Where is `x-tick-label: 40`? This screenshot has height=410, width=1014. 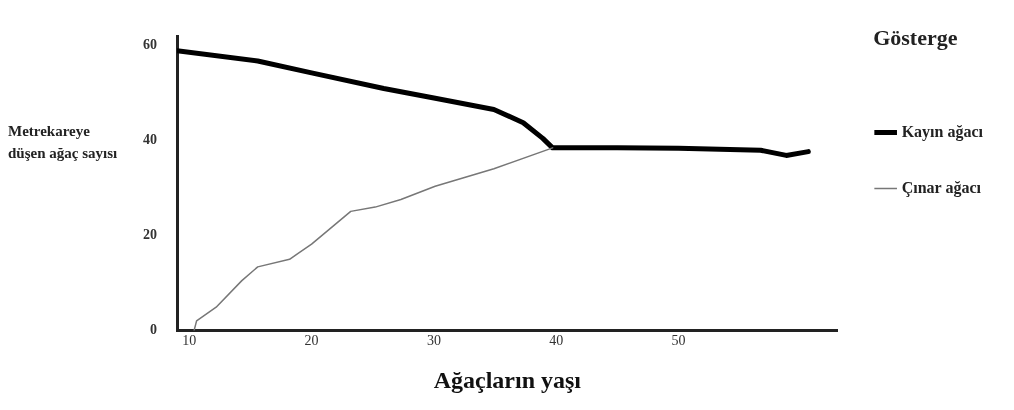 x-tick-label: 40 is located at coordinates (556, 341).